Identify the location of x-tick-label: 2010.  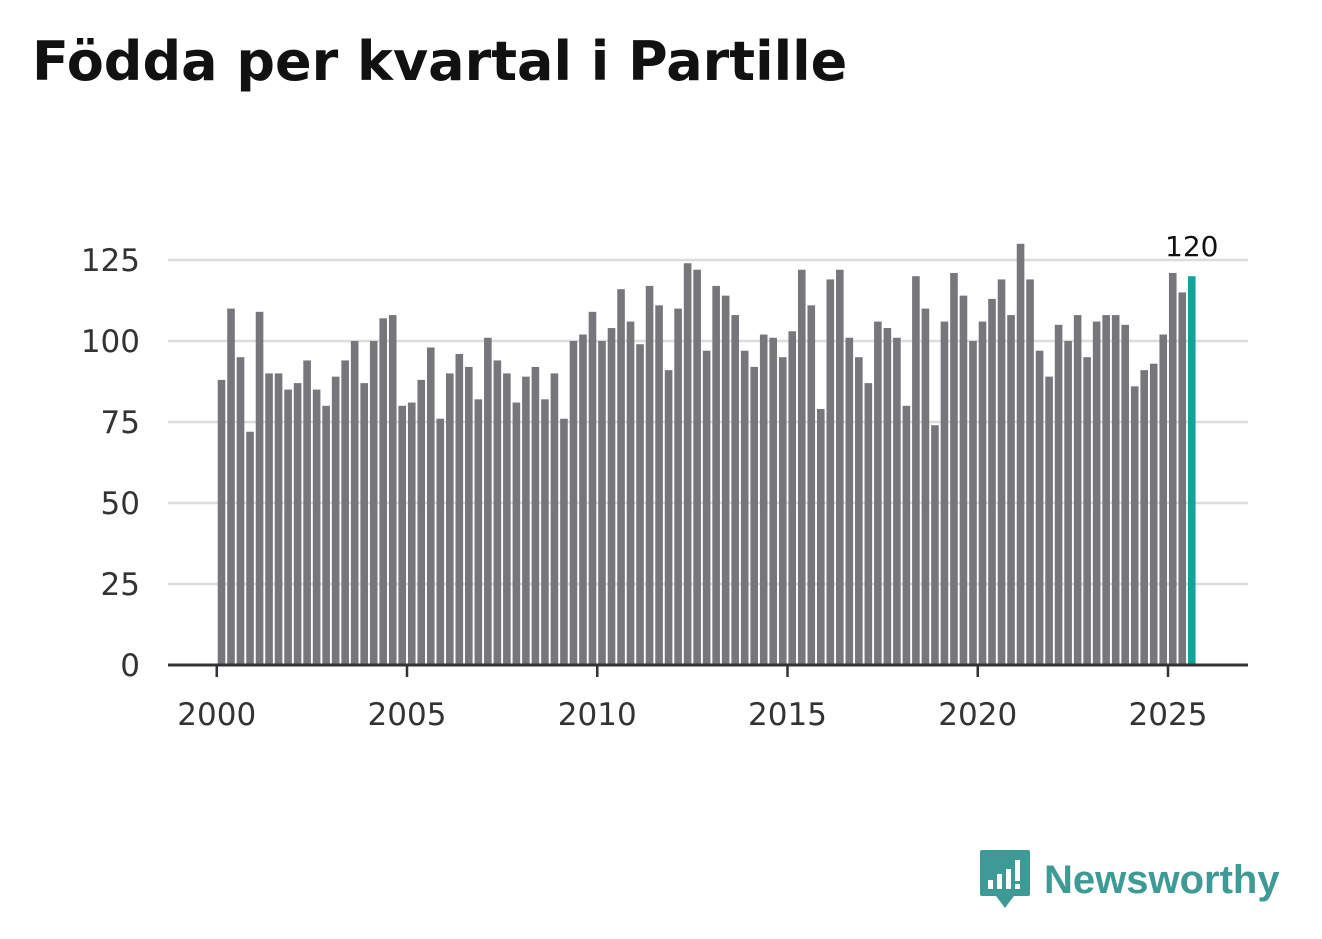
(597, 715).